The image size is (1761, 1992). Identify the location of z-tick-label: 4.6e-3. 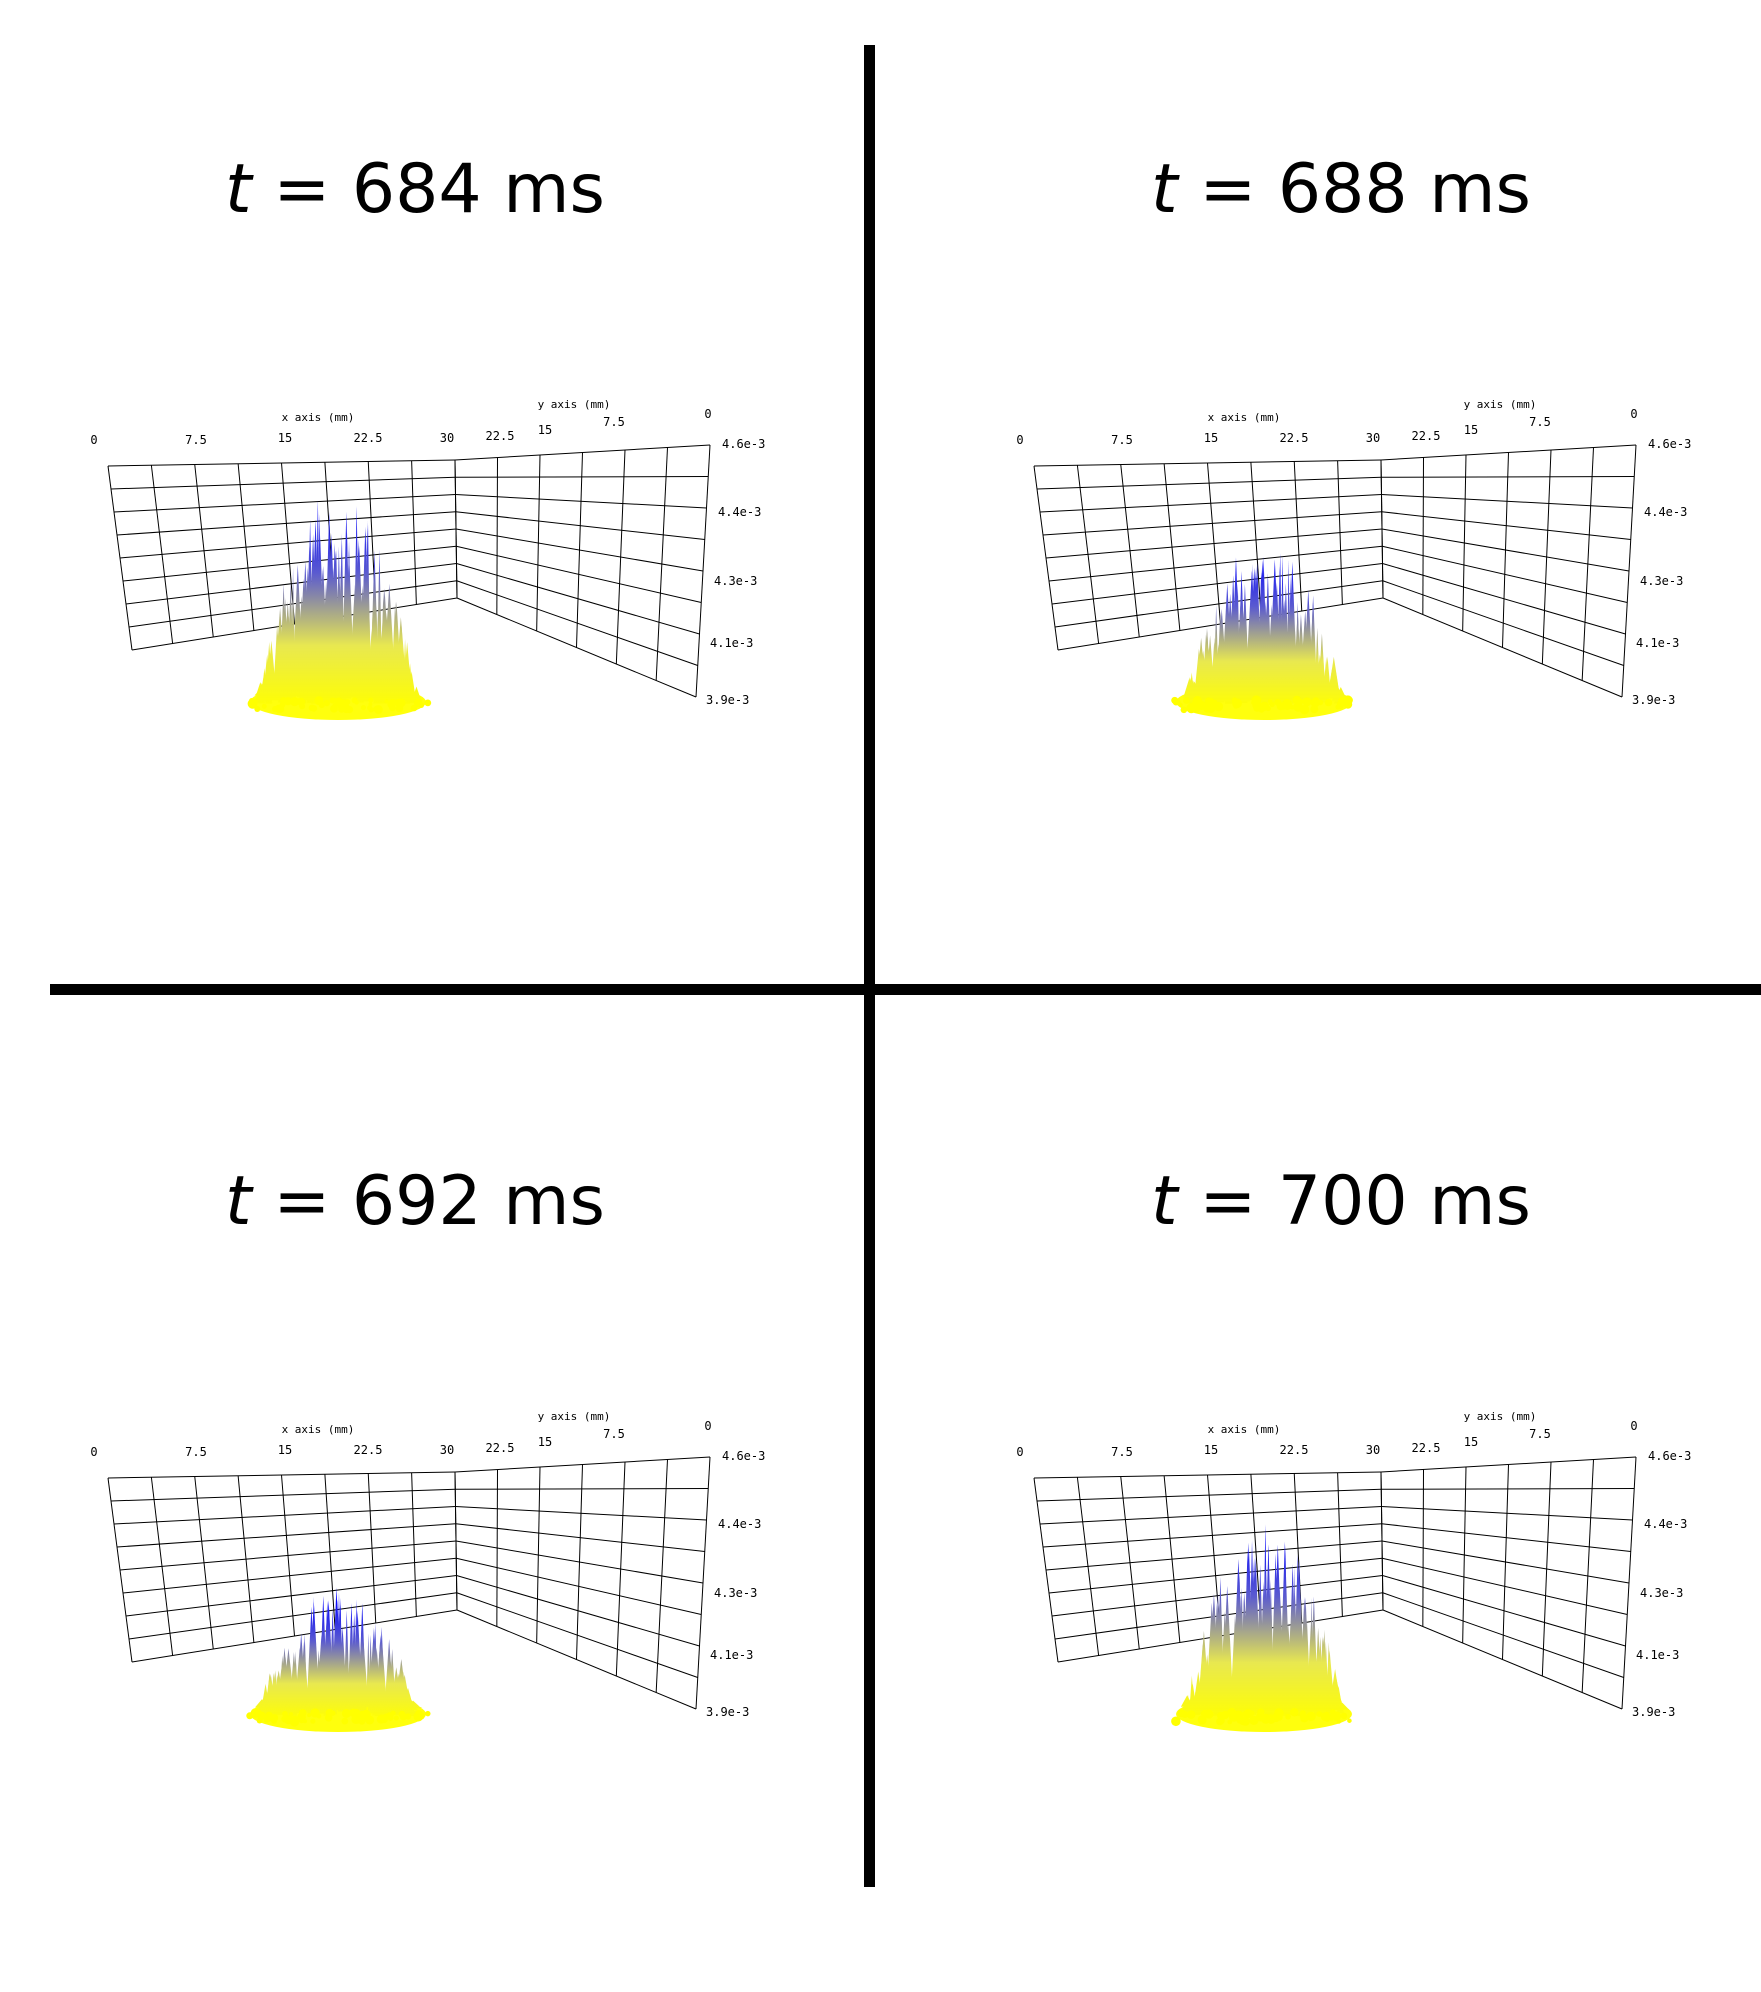
(743, 444).